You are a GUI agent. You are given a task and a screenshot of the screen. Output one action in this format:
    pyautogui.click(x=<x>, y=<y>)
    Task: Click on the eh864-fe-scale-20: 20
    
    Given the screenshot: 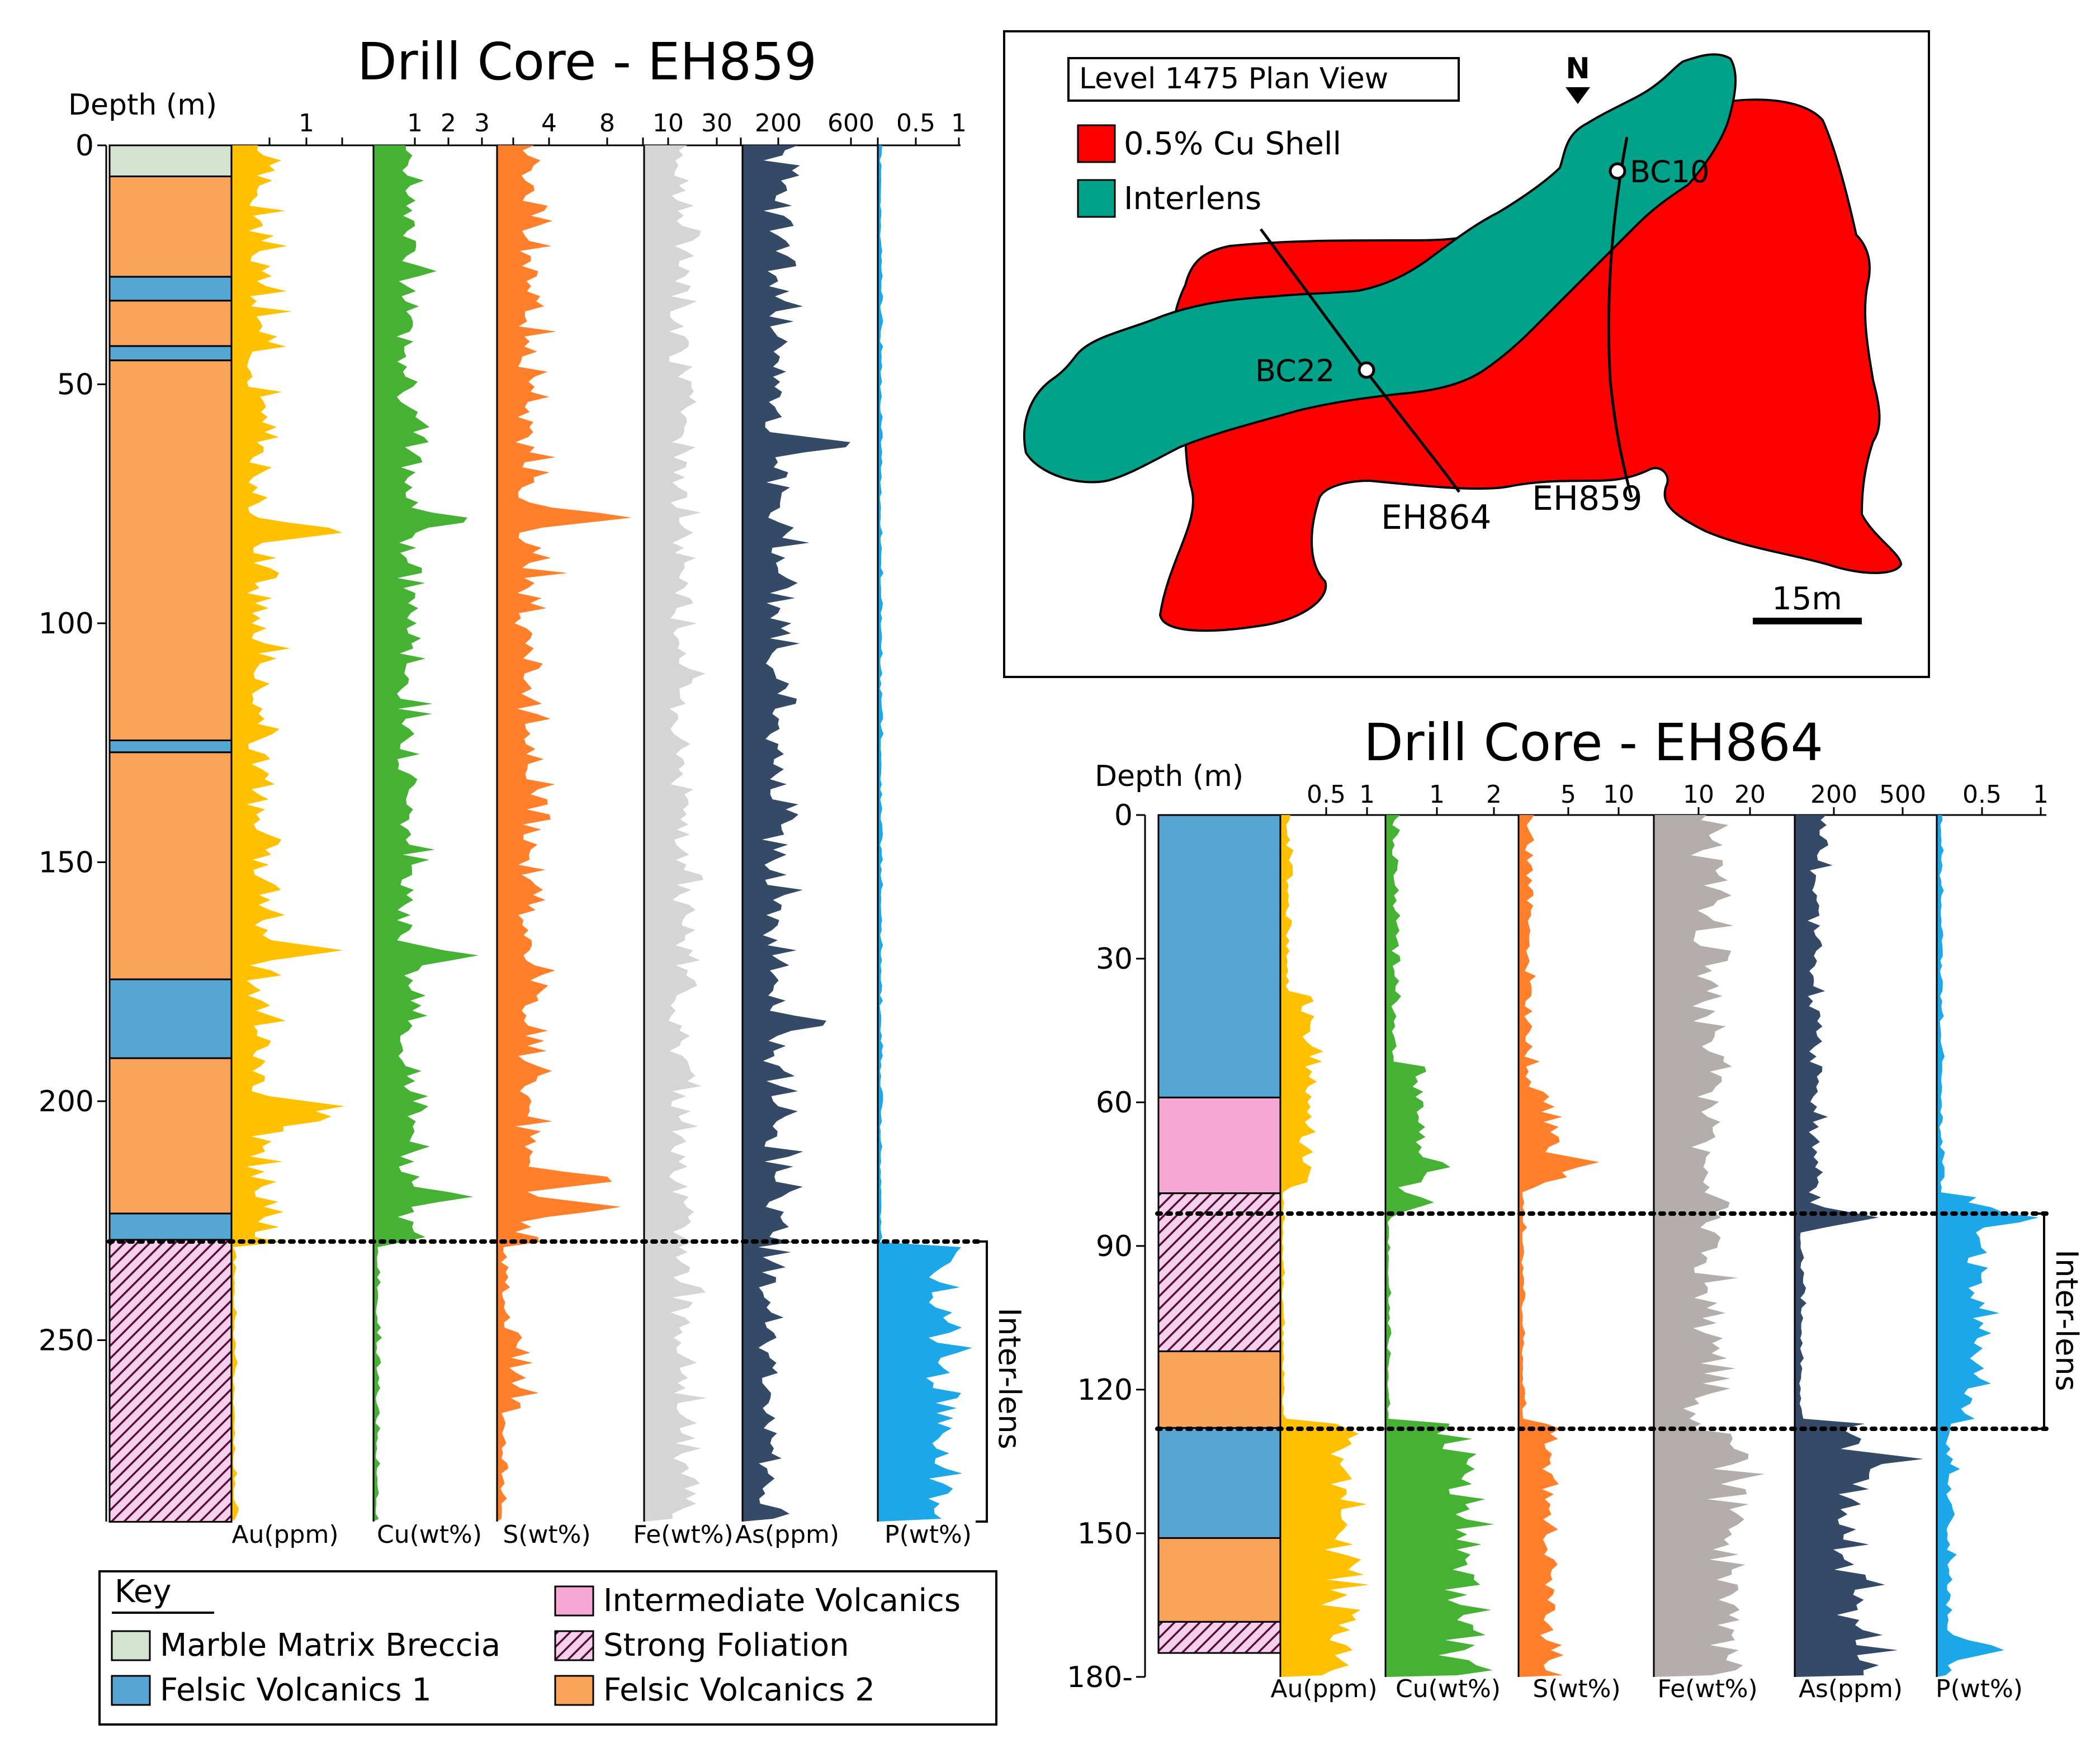 What is the action you would take?
    pyautogui.click(x=1750, y=794)
    